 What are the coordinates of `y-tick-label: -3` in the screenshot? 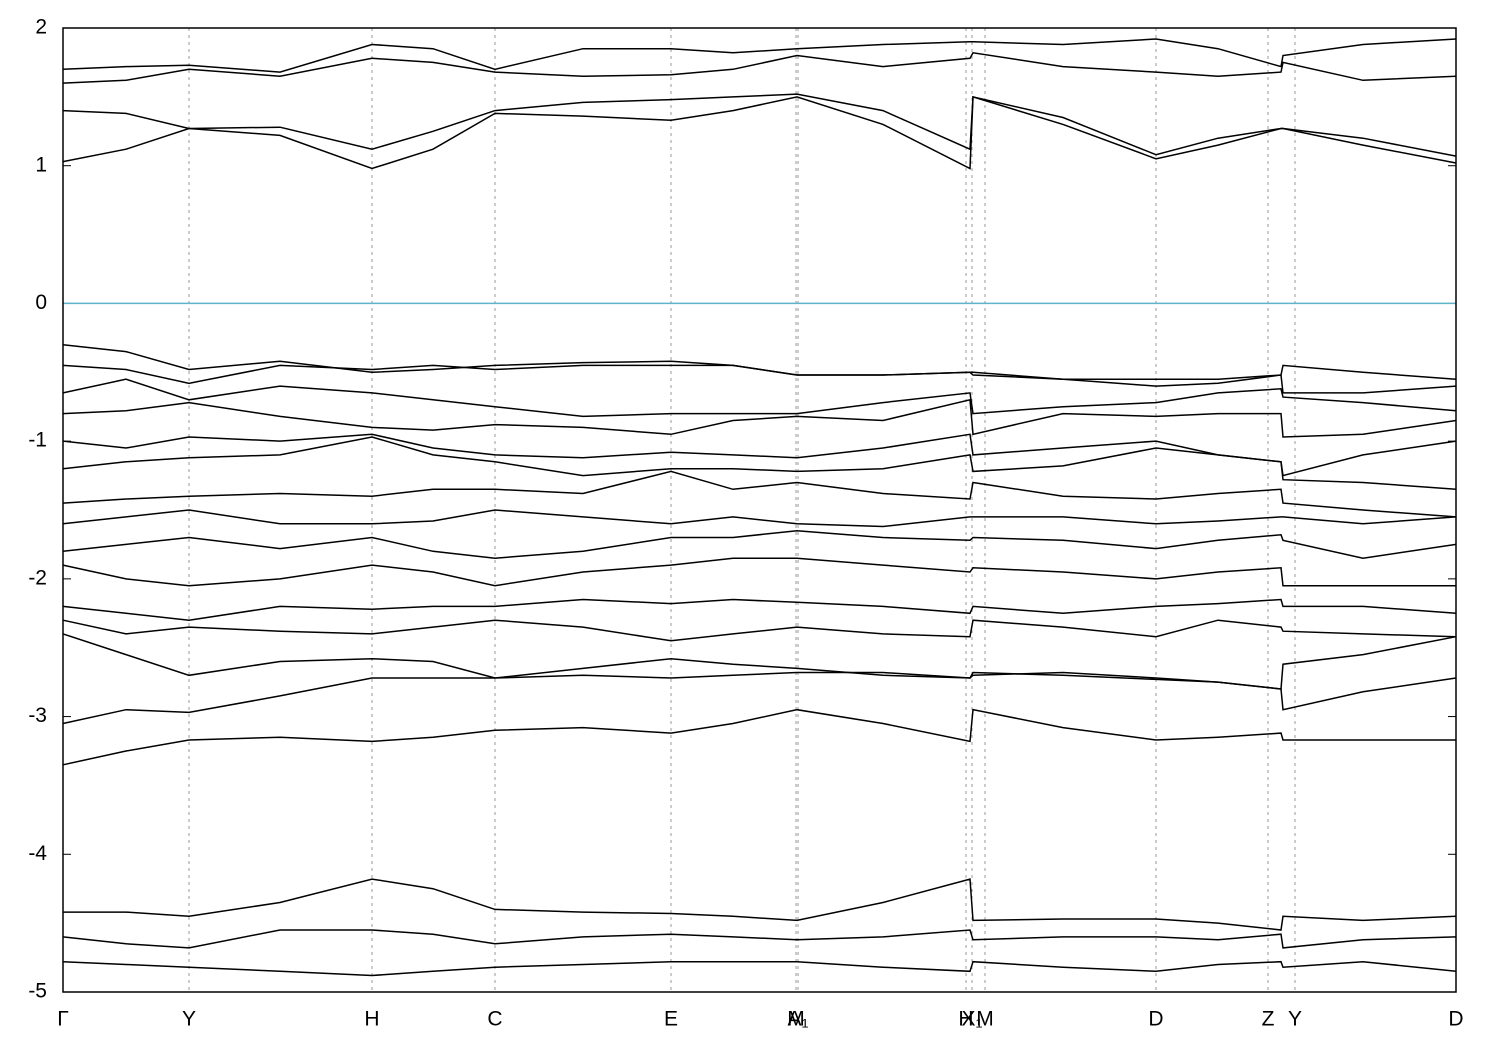 It's located at (37, 715).